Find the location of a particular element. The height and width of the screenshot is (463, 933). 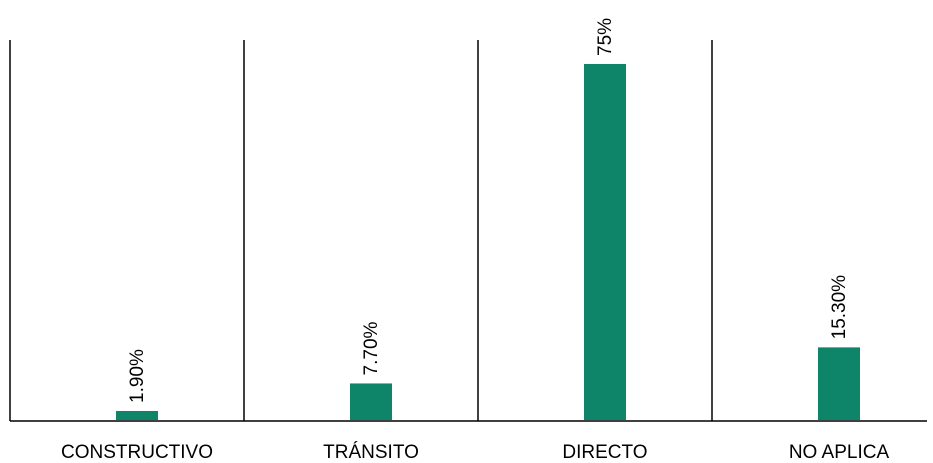

category-label-3: NO APLICA is located at coordinates (839, 452).